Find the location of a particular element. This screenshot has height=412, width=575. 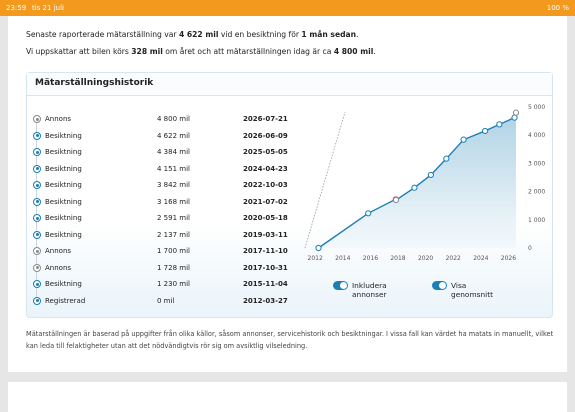

status-bar: 23:59 tis 21 juli 100 % is located at coordinates (287, 8).